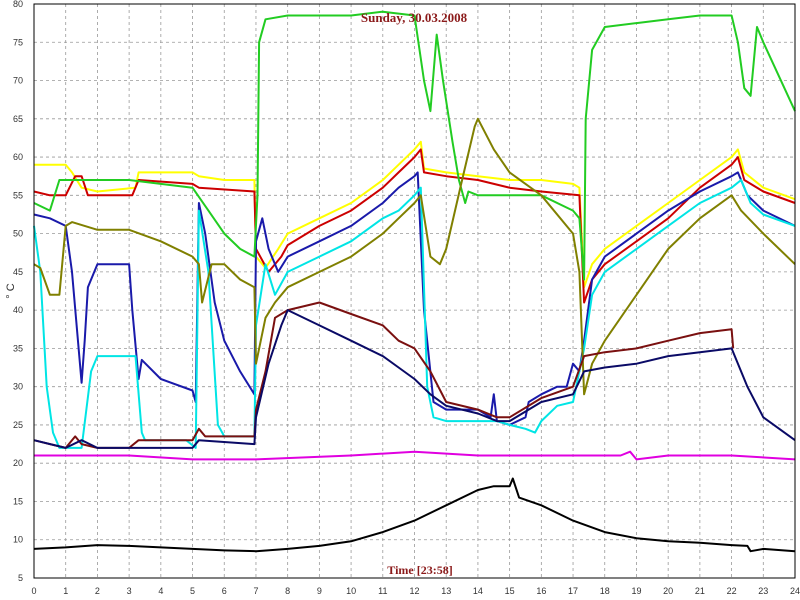  What do you see at coordinates (419, 570) in the screenshot?
I see `x-axis-label: Time [23:58]` at bounding box center [419, 570].